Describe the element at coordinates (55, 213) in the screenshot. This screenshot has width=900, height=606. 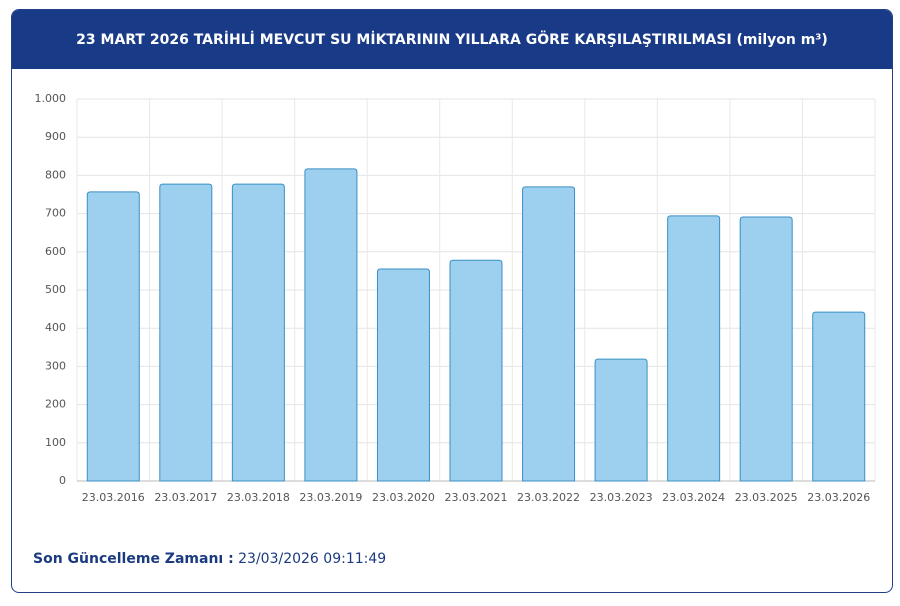
I see `y-tick-label: 700` at that location.